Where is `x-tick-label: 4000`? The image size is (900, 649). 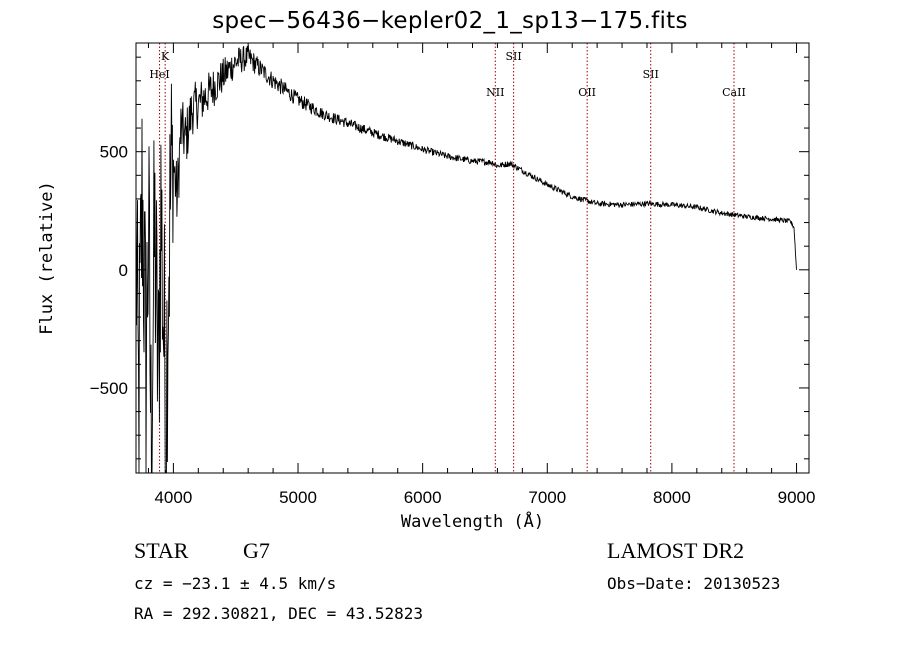 x-tick-label: 4000 is located at coordinates (173, 497).